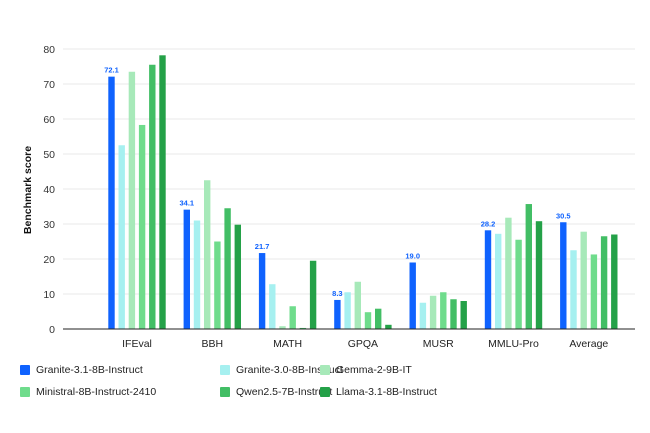 The height and width of the screenshot is (433, 650). Describe the element at coordinates (488, 223) in the screenshot. I see `bar-data-label: 28.2` at that location.